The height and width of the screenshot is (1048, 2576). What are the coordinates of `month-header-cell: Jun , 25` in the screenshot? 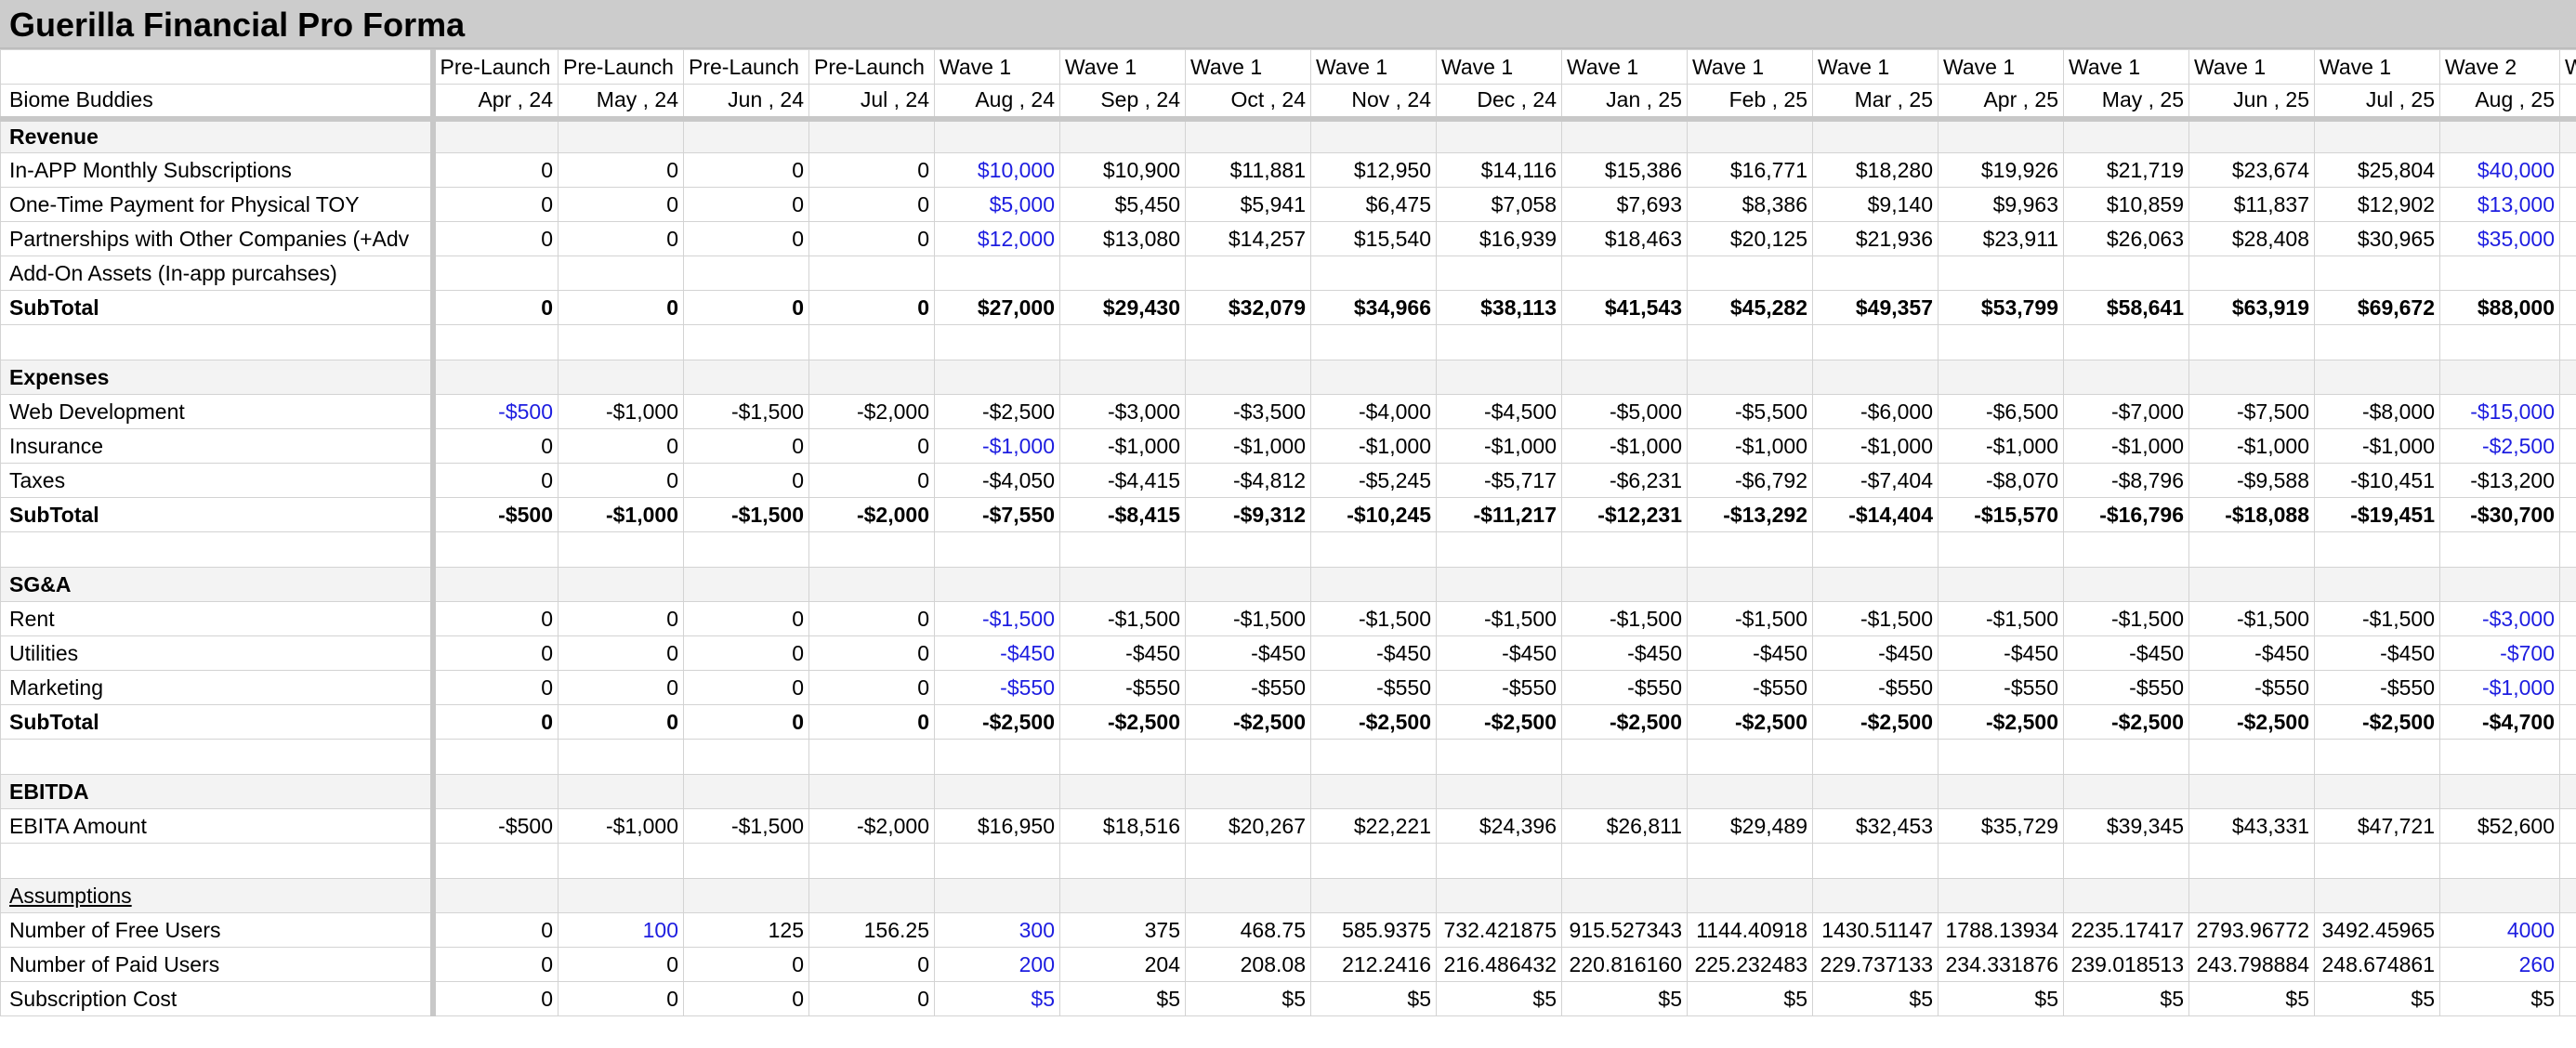 It's located at (2251, 103).